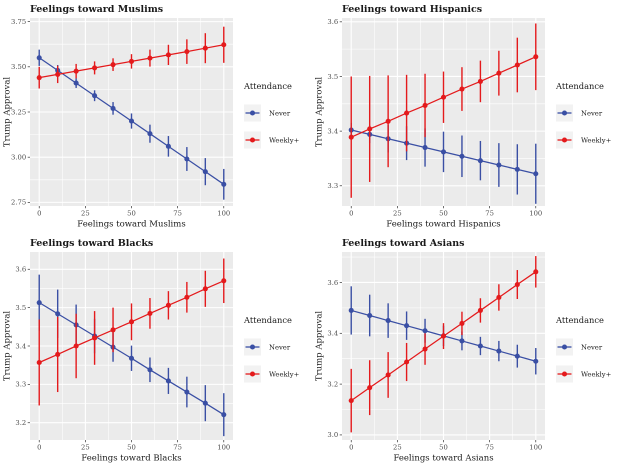 This screenshot has width=624, height=468. What do you see at coordinates (18, 112) in the screenshot?
I see `y-tick-label: 3.25` at bounding box center [18, 112].